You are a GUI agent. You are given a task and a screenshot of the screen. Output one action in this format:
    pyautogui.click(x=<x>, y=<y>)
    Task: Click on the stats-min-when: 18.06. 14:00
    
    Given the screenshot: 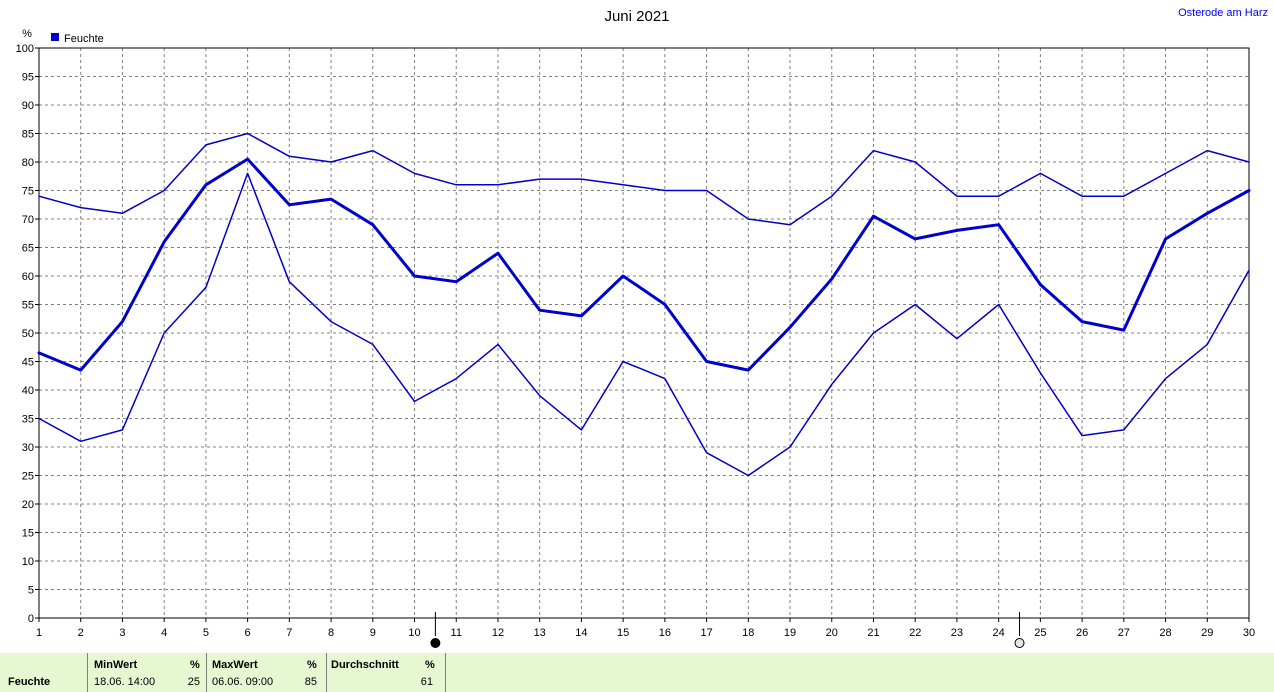 What is the action you would take?
    pyautogui.click(x=125, y=682)
    